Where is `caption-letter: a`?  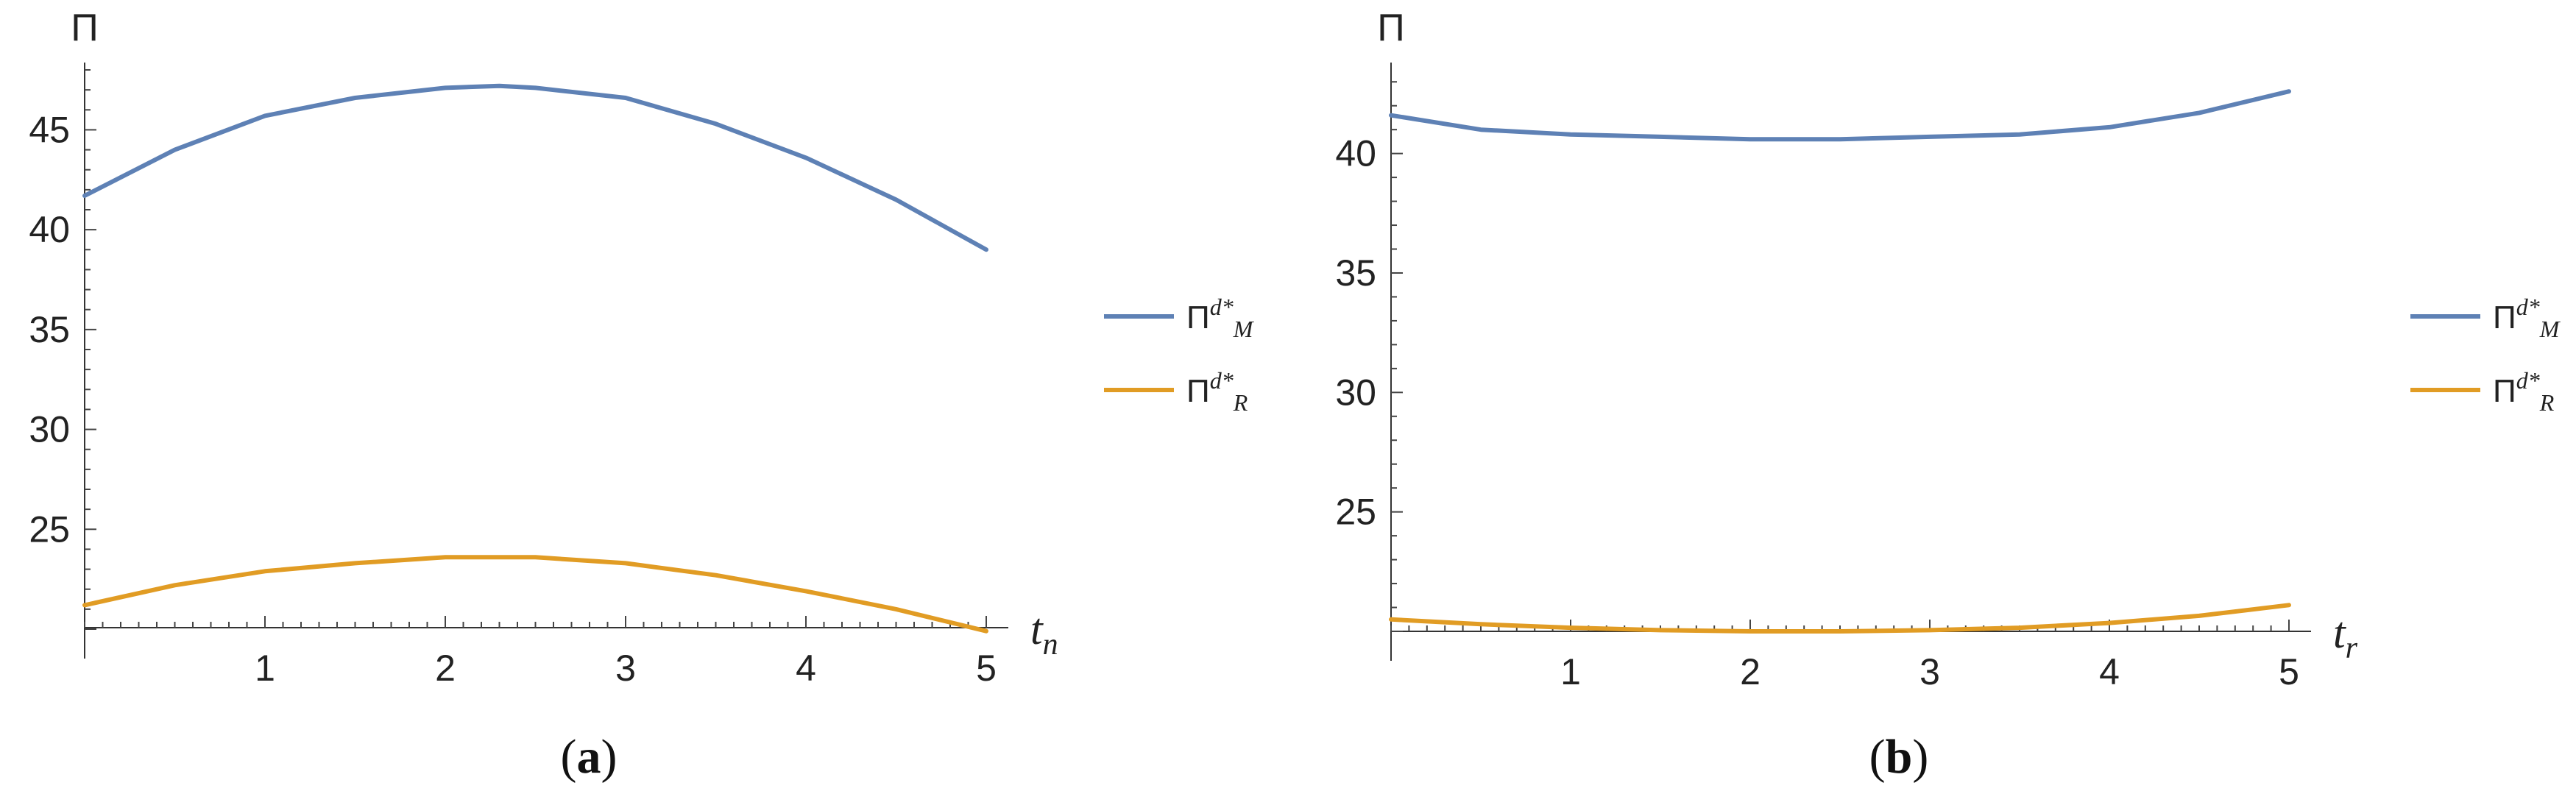
caption-letter: a is located at coordinates (589, 757).